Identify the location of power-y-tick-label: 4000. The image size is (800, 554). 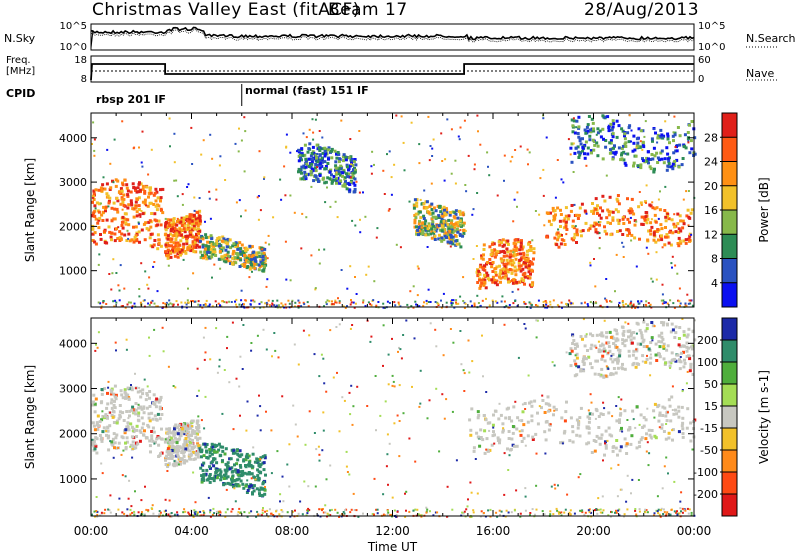
(73, 138).